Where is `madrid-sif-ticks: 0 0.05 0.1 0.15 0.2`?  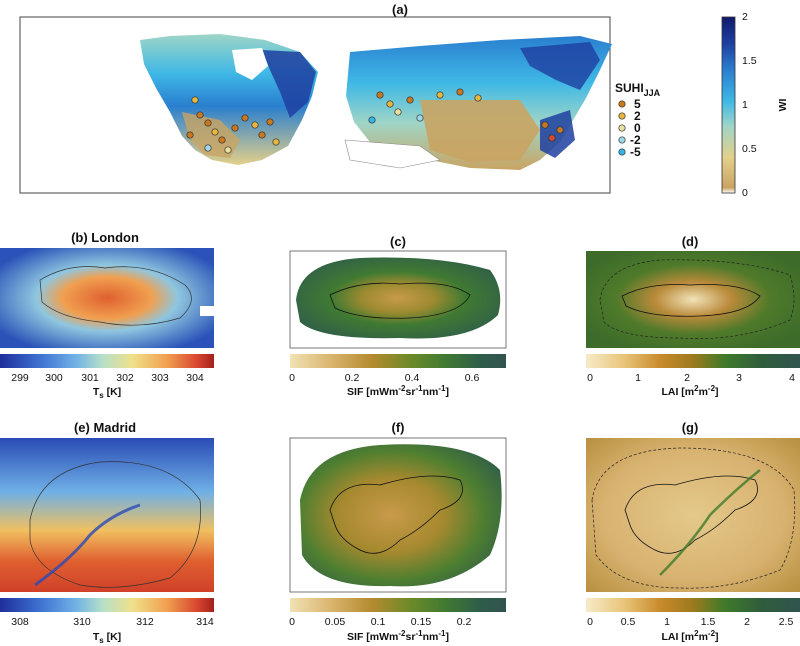 madrid-sif-ticks: 0 0.05 0.1 0.15 0.2 is located at coordinates (380, 622).